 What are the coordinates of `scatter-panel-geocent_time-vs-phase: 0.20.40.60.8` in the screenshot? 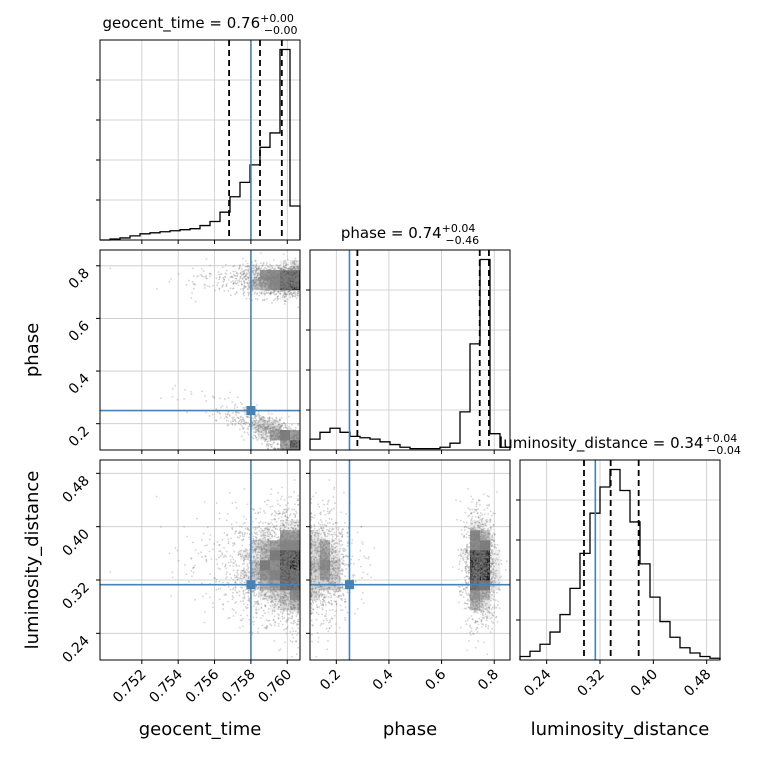 It's located at (183, 352).